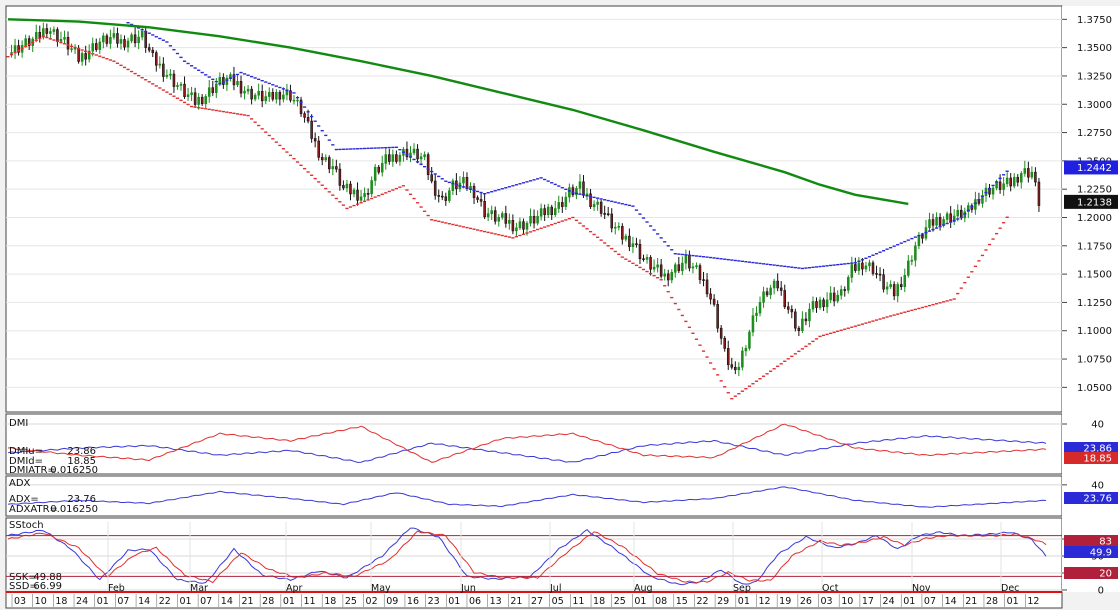 The width and height of the screenshot is (1120, 614). I want to click on date-day-label: 07, so click(123, 601).